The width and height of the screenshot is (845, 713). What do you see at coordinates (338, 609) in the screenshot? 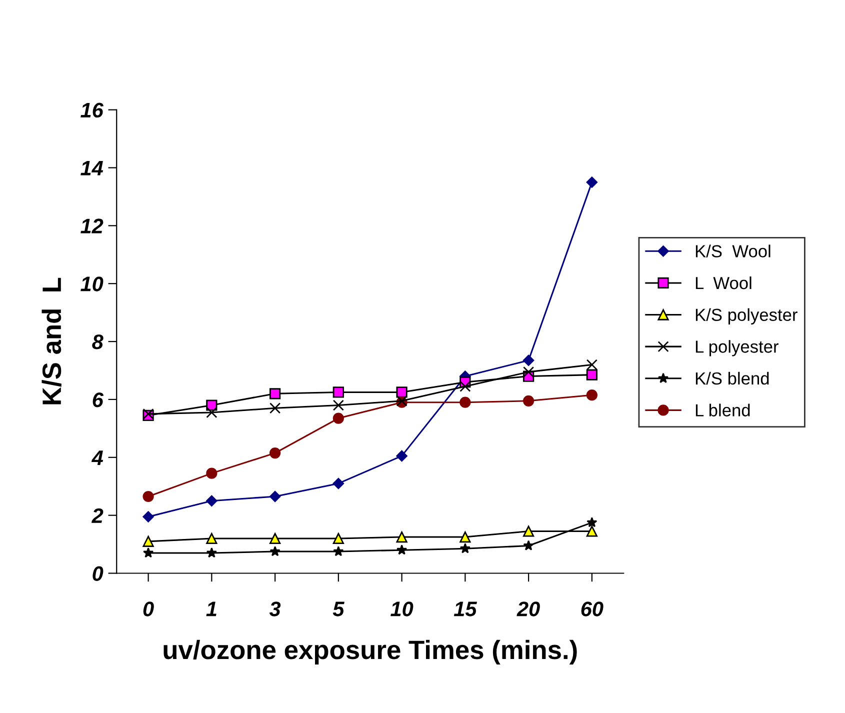
I see `x-tick-label: 5` at bounding box center [338, 609].